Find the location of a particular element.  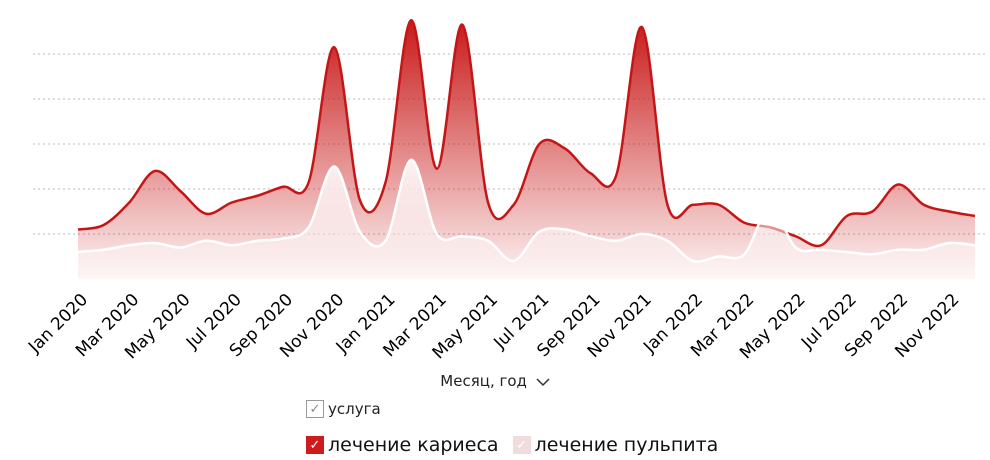

legend-item-pulpitis: ✓ лечение пульпита is located at coordinates (615, 445).